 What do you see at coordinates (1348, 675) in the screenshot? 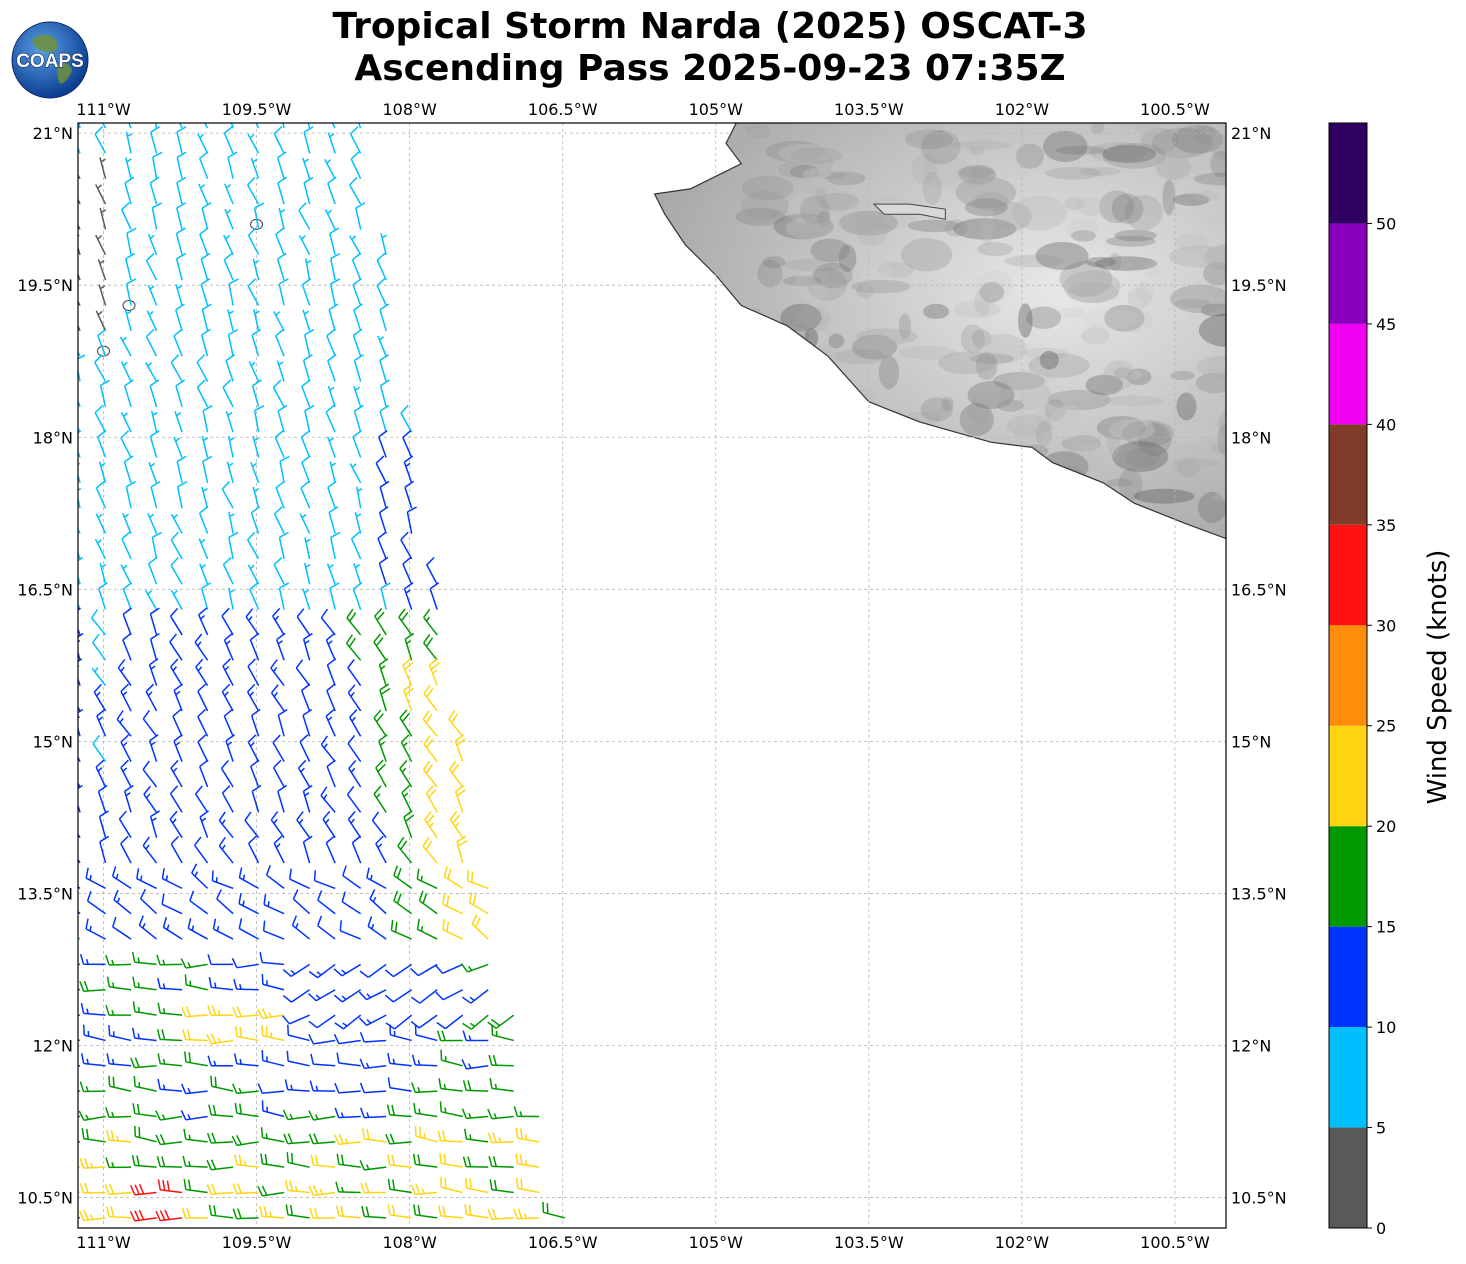
I see `colorbar-frame` at bounding box center [1348, 675].